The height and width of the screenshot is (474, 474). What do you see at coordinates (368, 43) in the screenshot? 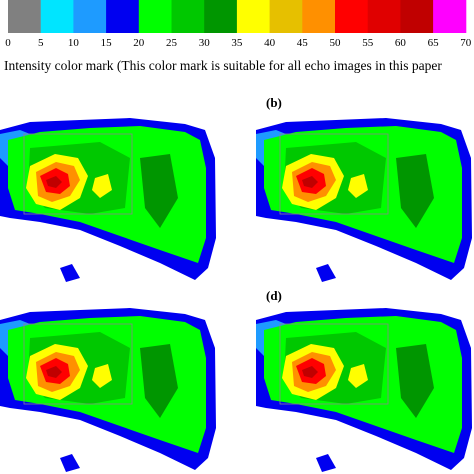
I see `tick-label: 55` at bounding box center [368, 43].